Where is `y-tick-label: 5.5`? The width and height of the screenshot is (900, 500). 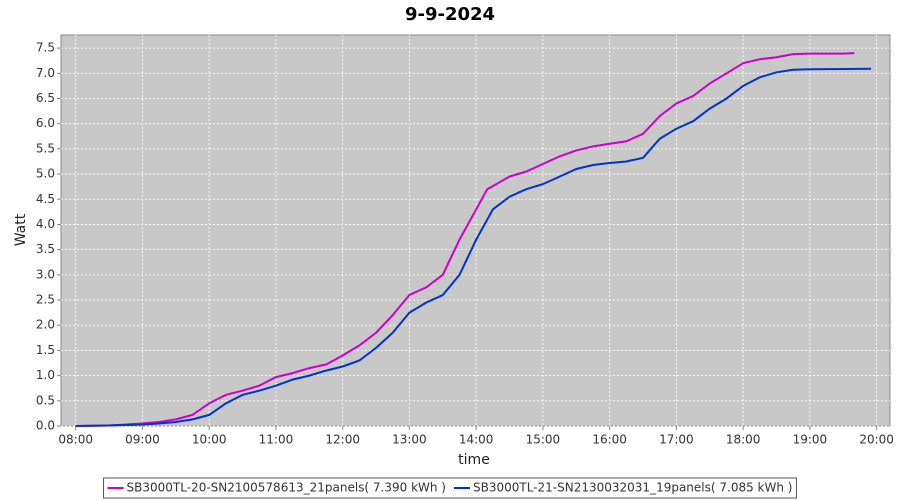 y-tick-label: 5.5 is located at coordinates (45, 148).